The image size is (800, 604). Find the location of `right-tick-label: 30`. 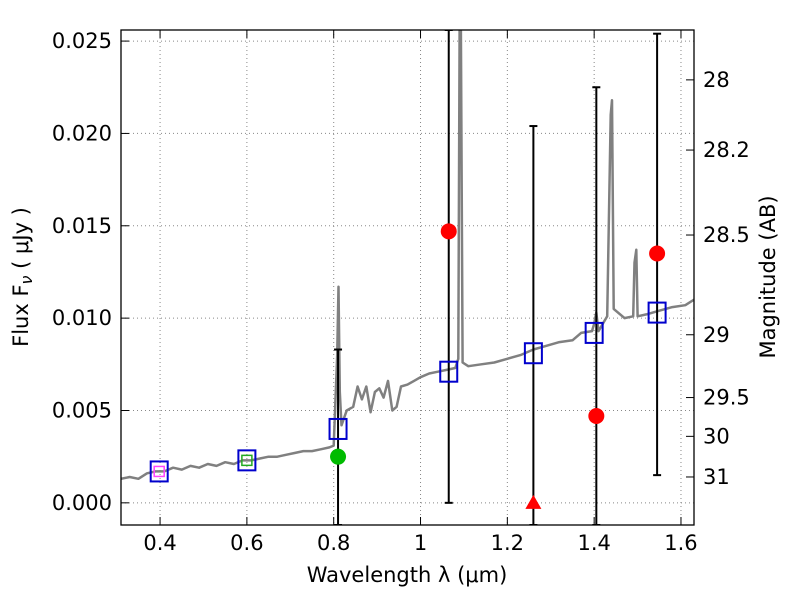

right-tick-label: 30 is located at coordinates (716, 436).